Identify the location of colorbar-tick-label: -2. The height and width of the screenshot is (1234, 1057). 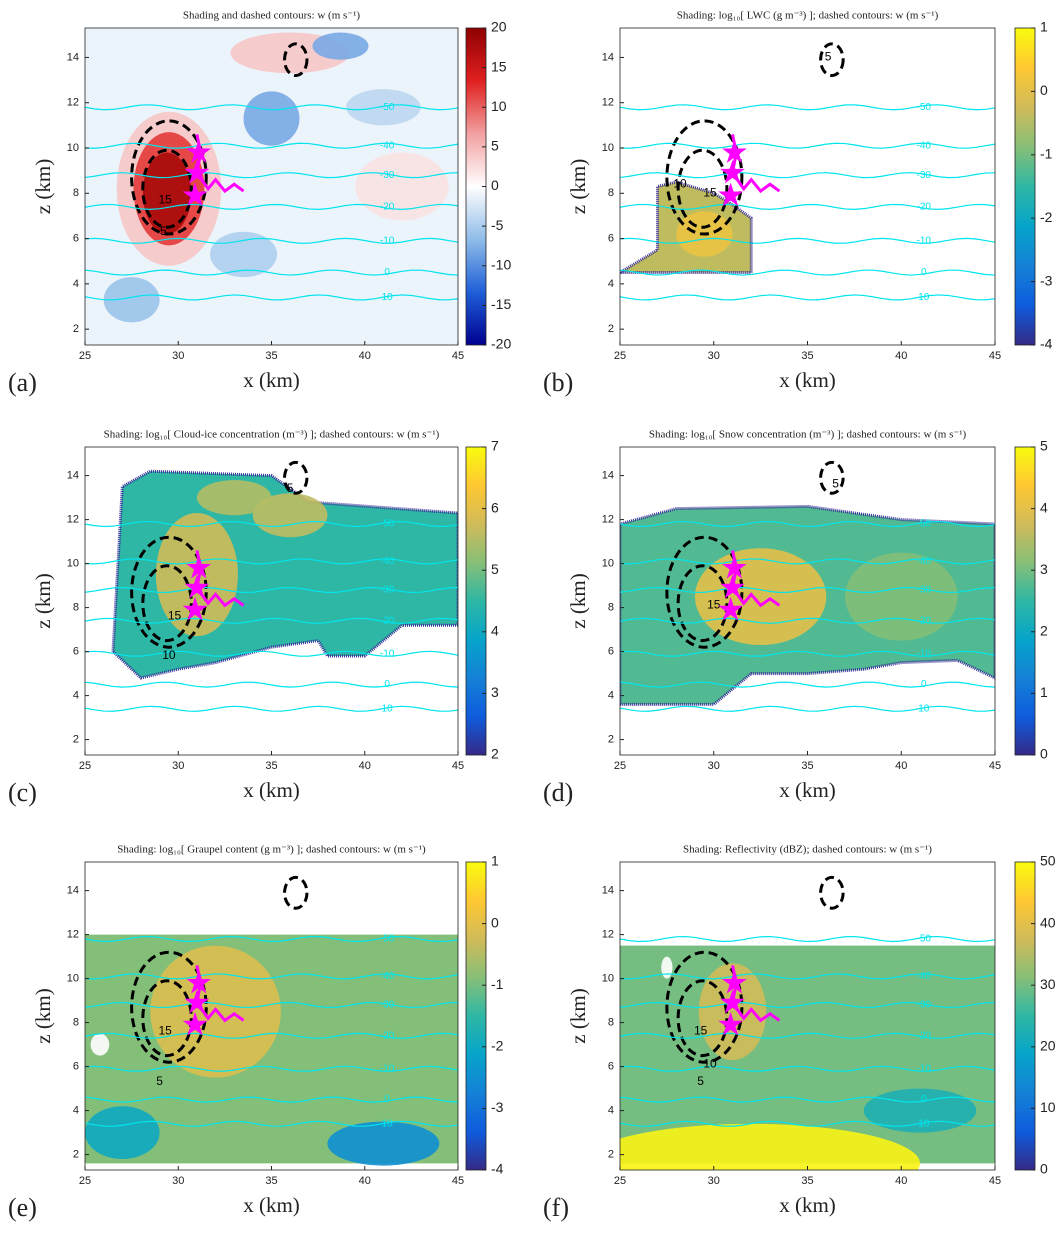
(1046, 217).